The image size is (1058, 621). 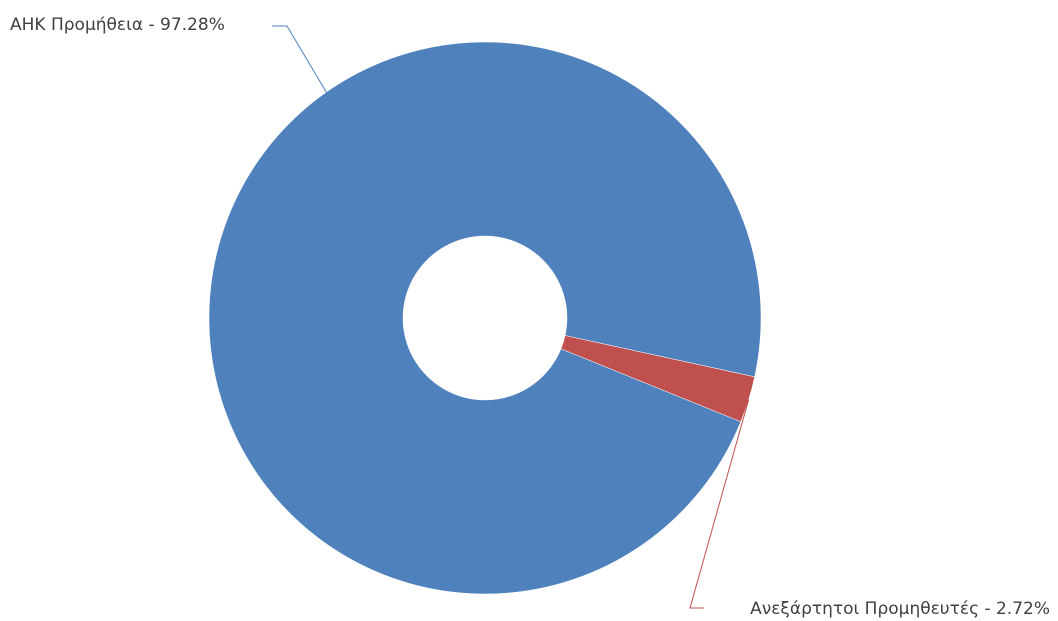 What do you see at coordinates (117, 25) in the screenshot?
I see `data-label-aik-supply: ΑΗΚ Προμήθεια - 97.28%` at bounding box center [117, 25].